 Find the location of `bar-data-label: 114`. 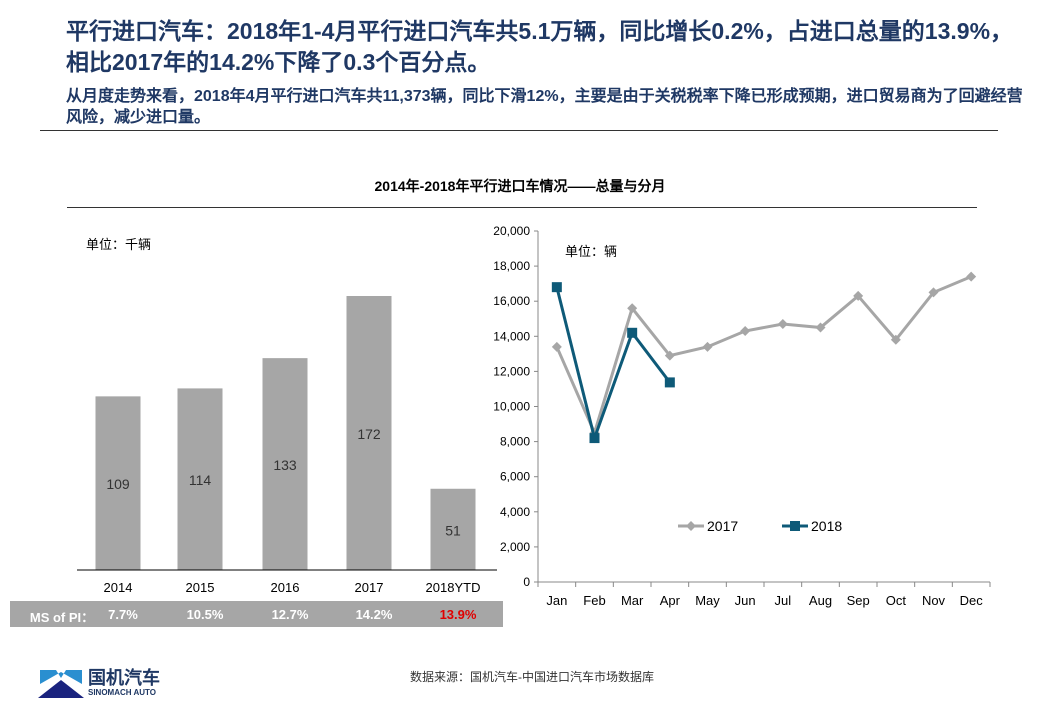

bar-data-label: 114 is located at coordinates (200, 480).